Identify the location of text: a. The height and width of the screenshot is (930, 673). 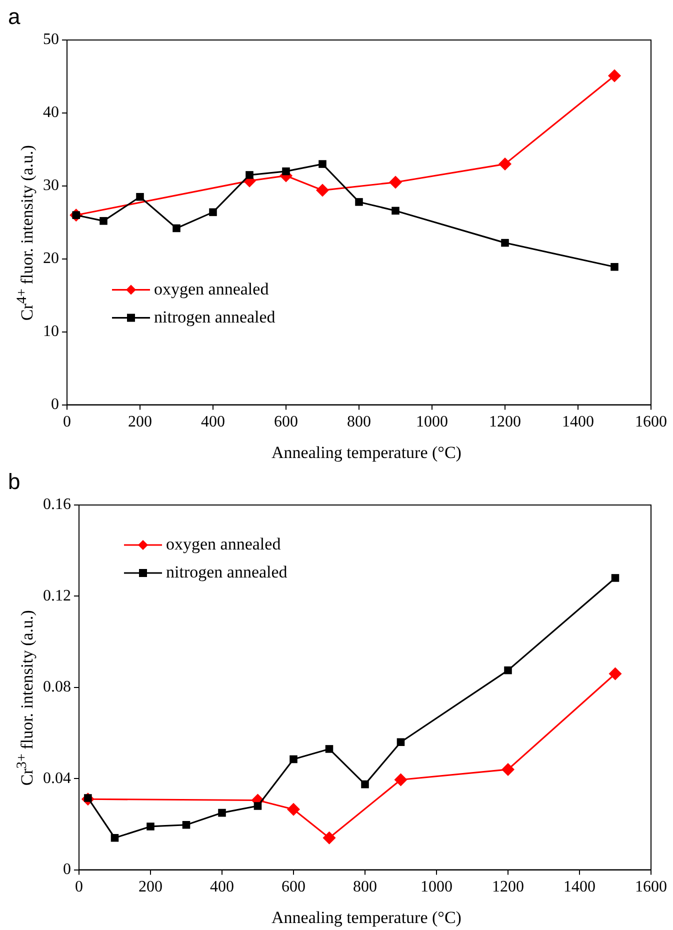
(14, 17).